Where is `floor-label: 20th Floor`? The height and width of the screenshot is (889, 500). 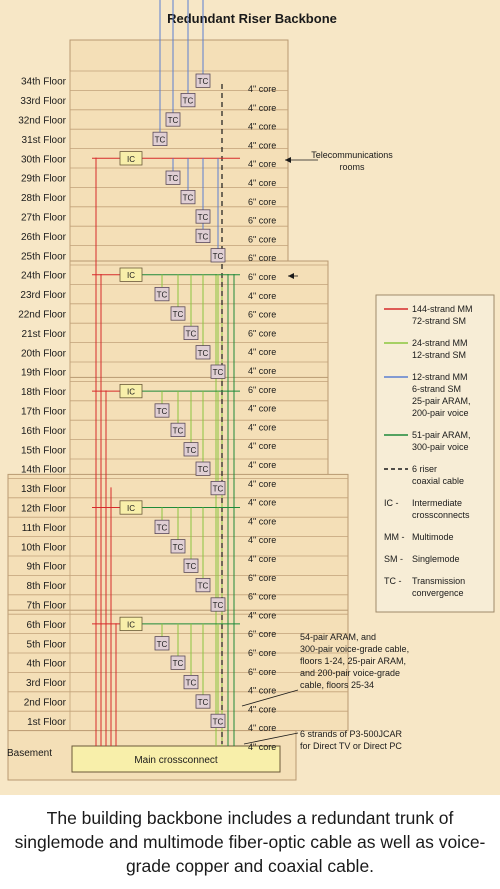 floor-label: 20th Floor is located at coordinates (44, 353).